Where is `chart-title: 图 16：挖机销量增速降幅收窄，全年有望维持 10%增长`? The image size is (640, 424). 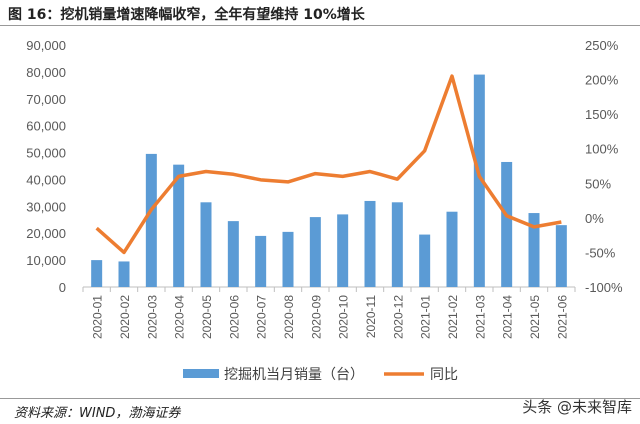 chart-title: 图 16：挖机销量增速降幅收窄，全年有望维持 10%增长 is located at coordinates (186, 15).